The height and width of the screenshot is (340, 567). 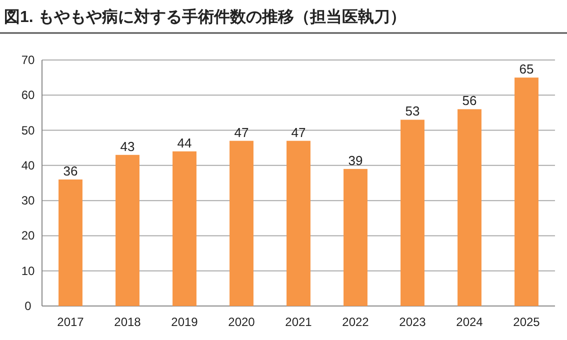 What do you see at coordinates (128, 322) in the screenshot?
I see `x-tick-label: 2018` at bounding box center [128, 322].